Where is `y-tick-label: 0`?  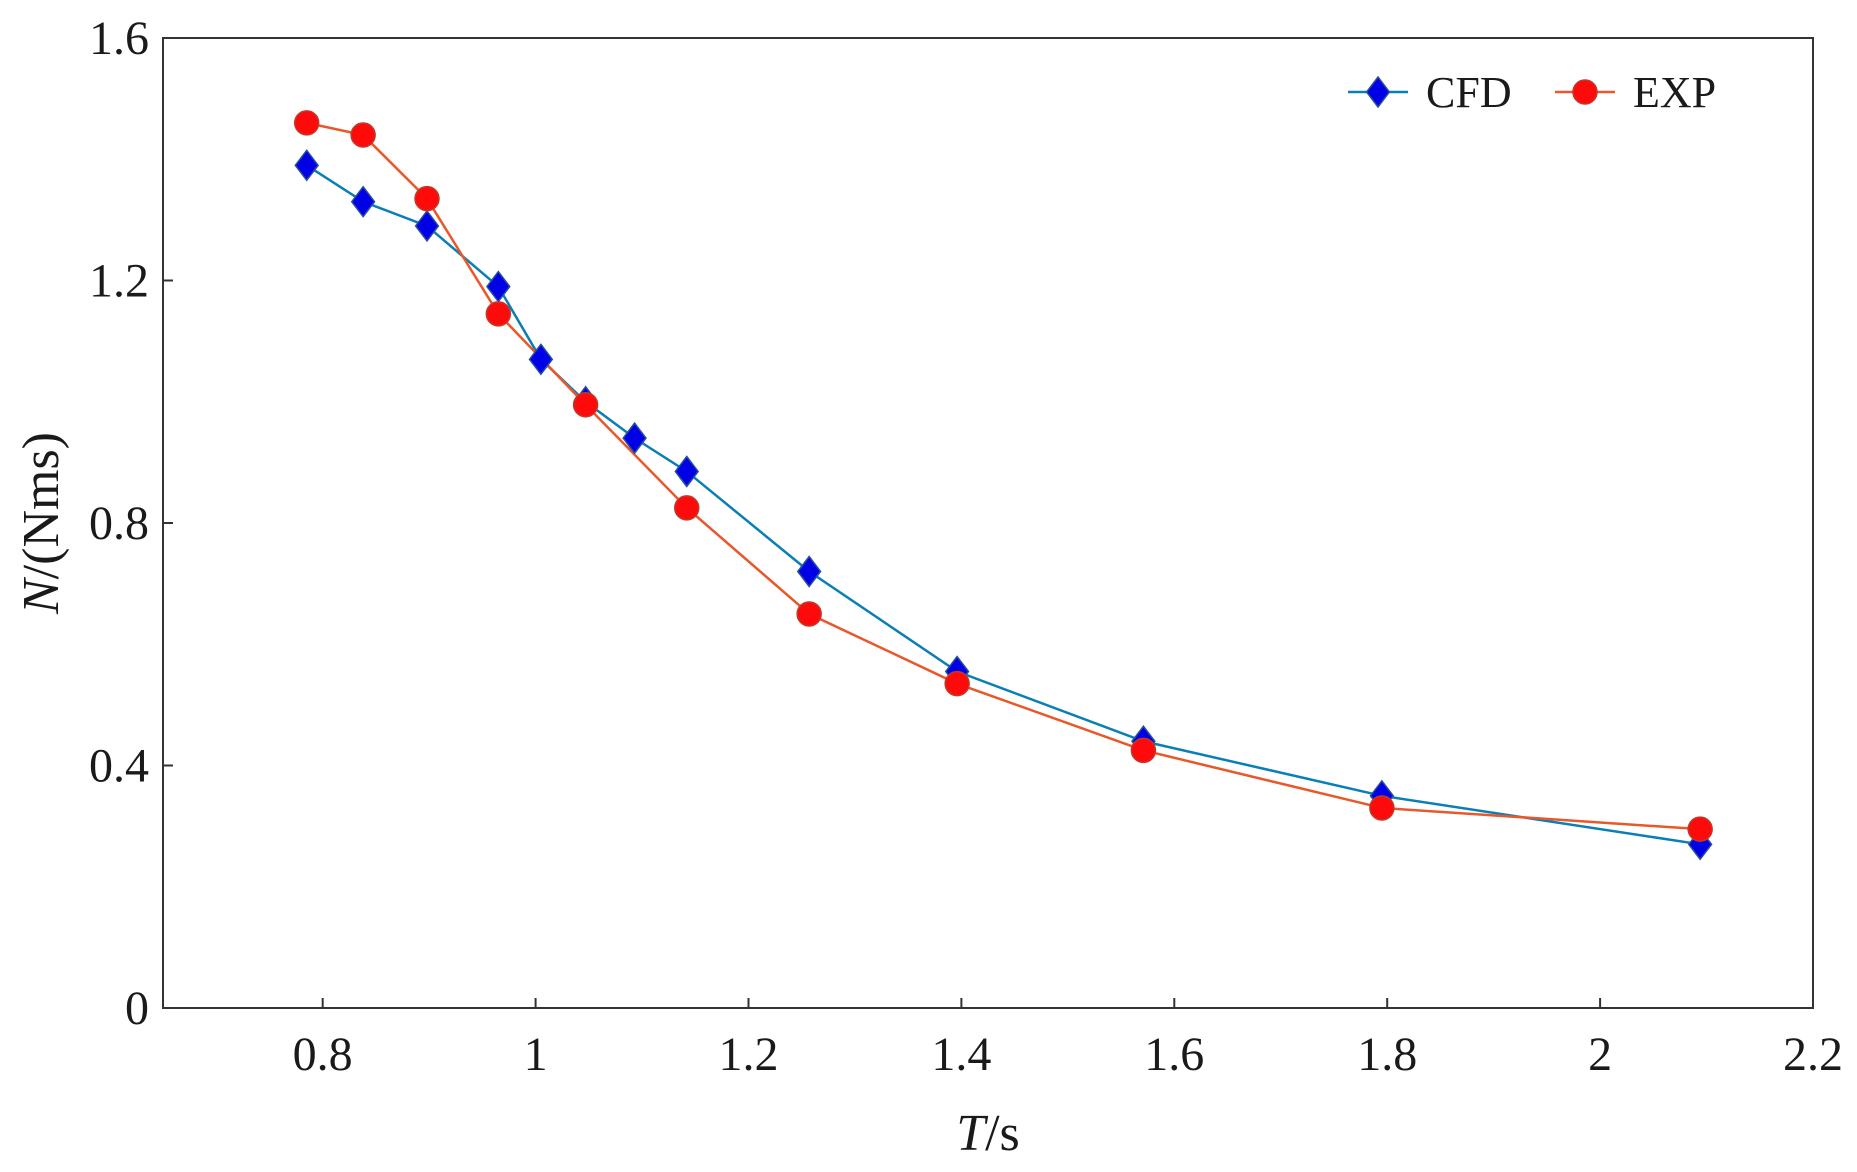 y-tick-label: 0 is located at coordinates (137, 1008).